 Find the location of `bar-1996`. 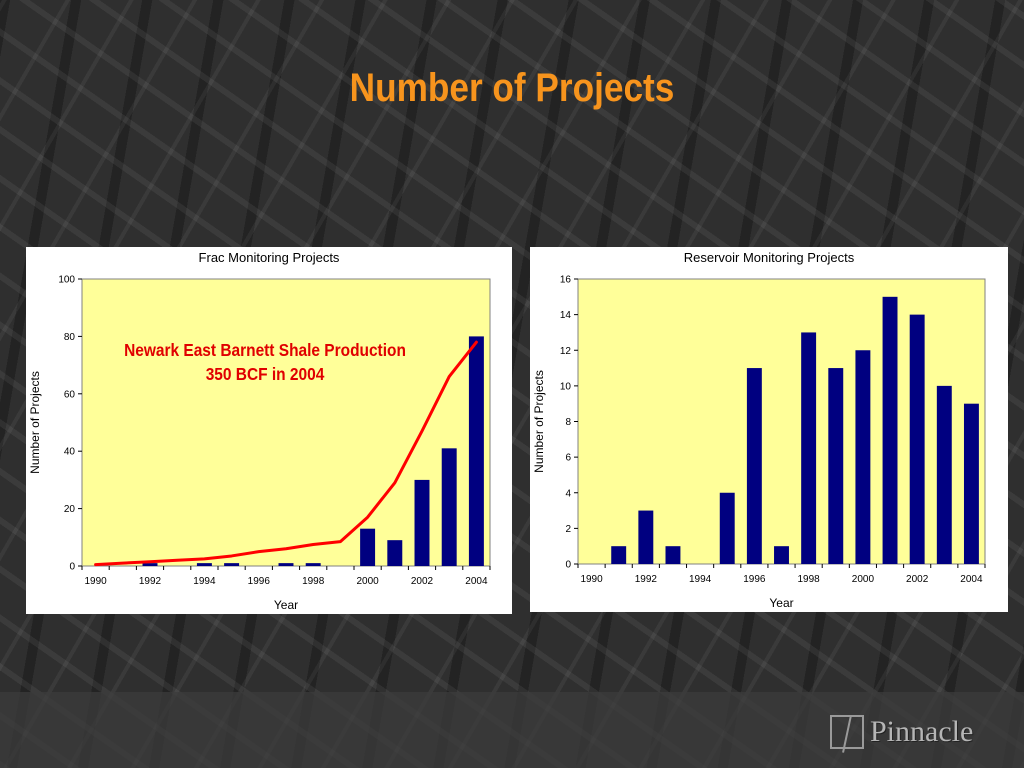

bar-1996 is located at coordinates (754, 466).